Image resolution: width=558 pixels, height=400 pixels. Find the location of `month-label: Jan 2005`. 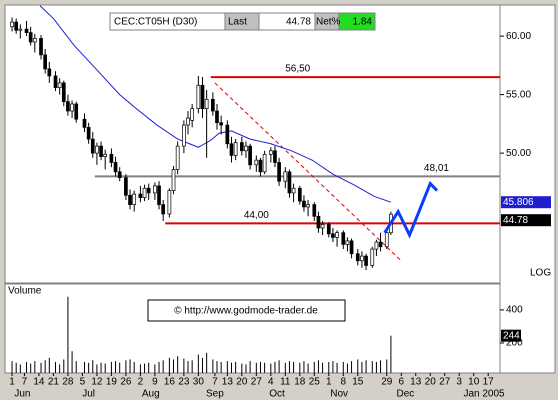

month-label: Jan 2005 is located at coordinates (484, 394).